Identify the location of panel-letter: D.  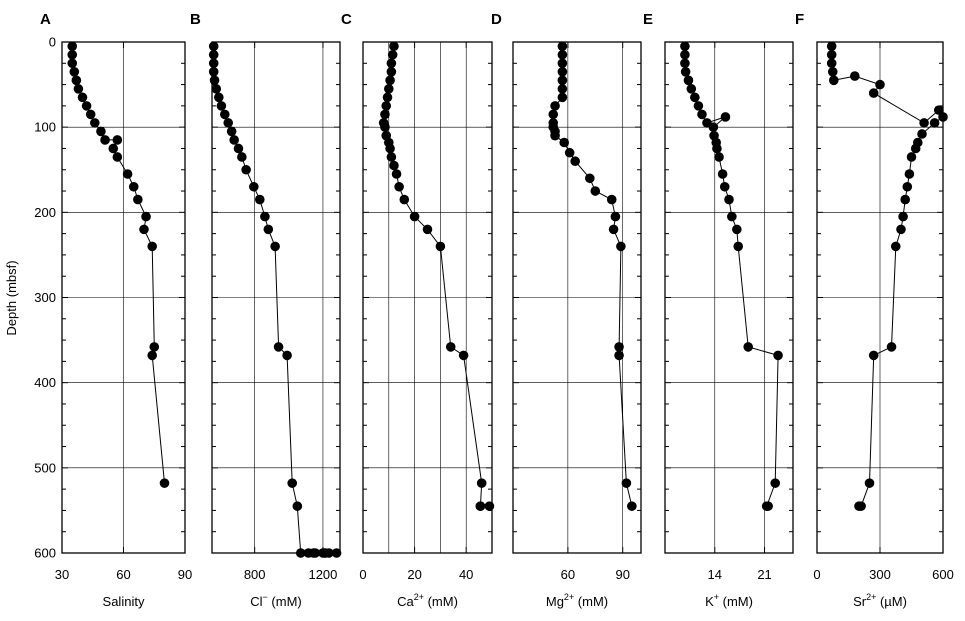
(496, 19).